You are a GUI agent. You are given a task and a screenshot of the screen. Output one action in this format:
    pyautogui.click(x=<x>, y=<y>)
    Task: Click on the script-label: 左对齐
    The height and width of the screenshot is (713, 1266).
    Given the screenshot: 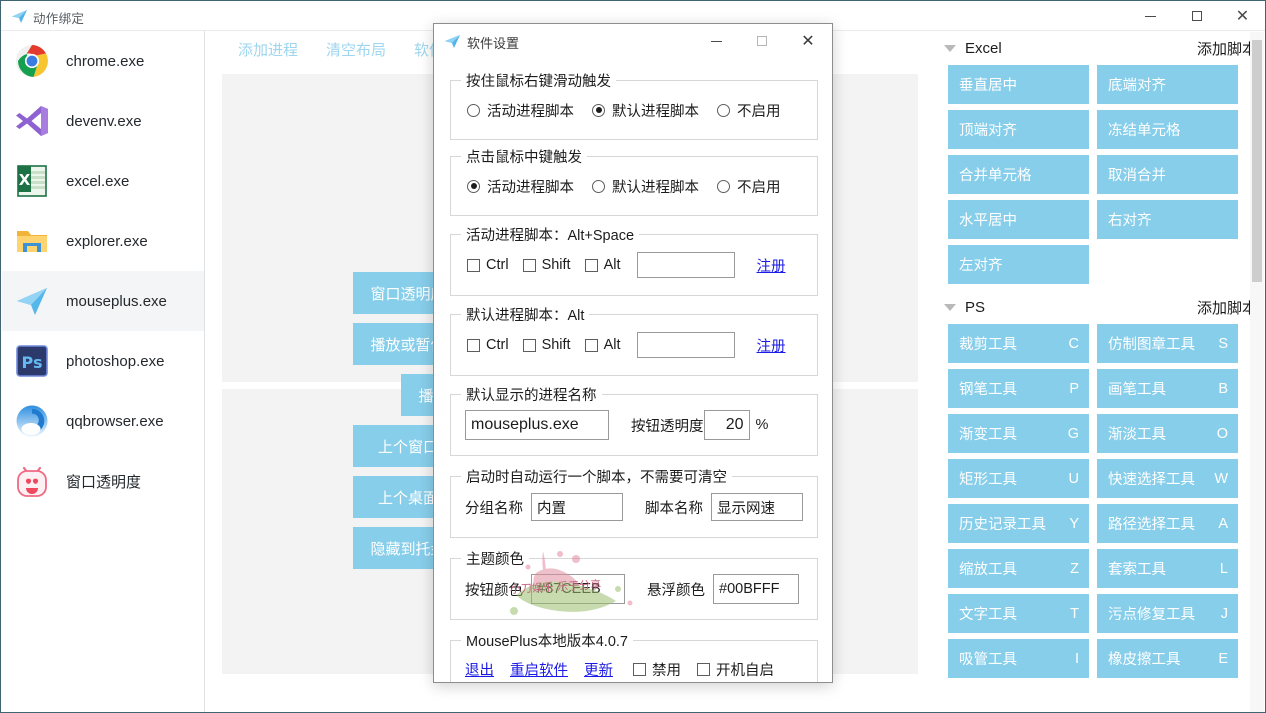 What is the action you would take?
    pyautogui.click(x=981, y=266)
    